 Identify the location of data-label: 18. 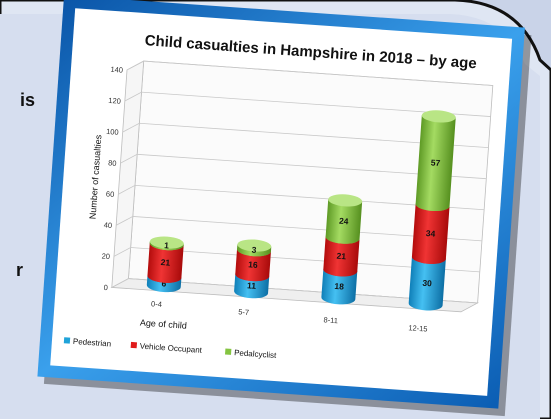
(339, 286).